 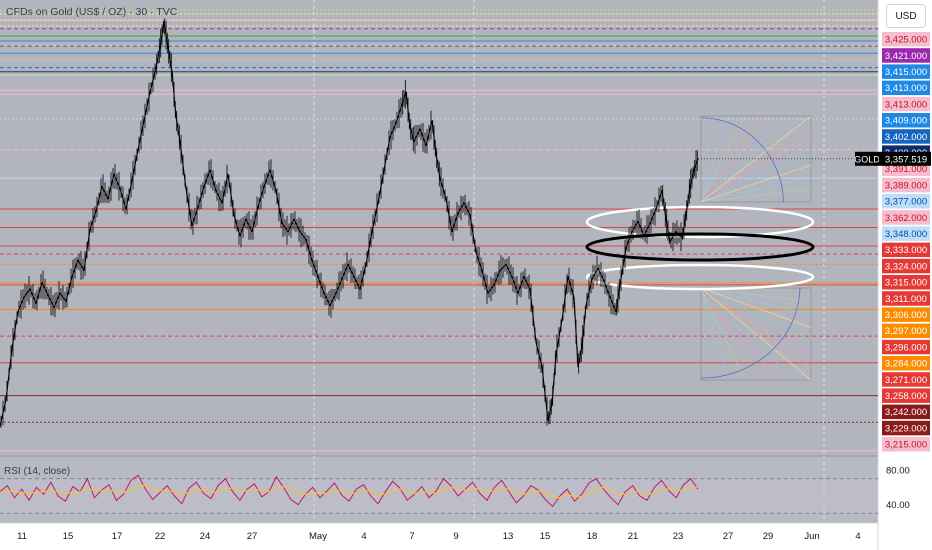 I want to click on price-level-label: 3,306.000, so click(x=906, y=315).